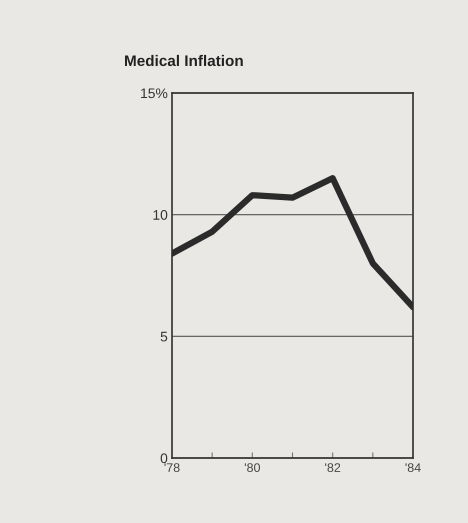 Image resolution: width=468 pixels, height=523 pixels. I want to click on y-tick-label: 5, so click(164, 337).